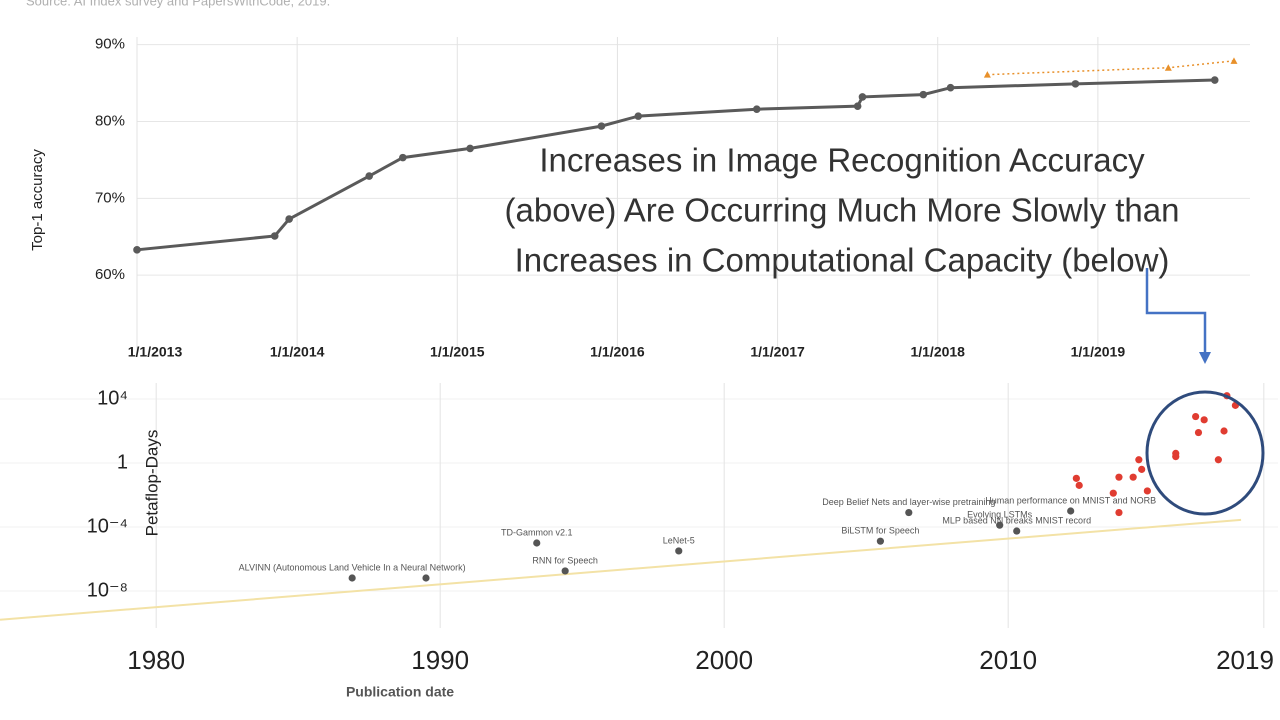 Image resolution: width=1280 pixels, height=720 pixels. Describe the element at coordinates (107, 526) in the screenshot. I see `y-tick-label: 10⁻⁴` at that location.